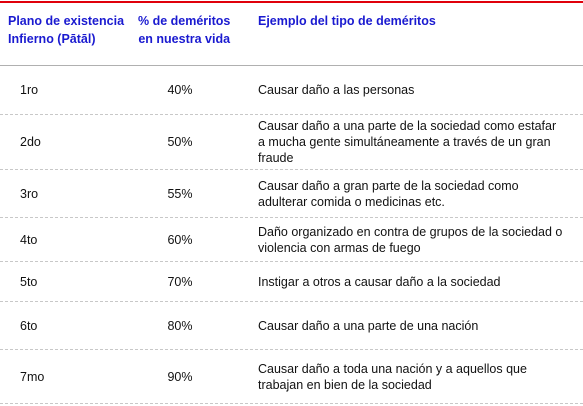 This screenshot has height=406, width=583. Describe the element at coordinates (29, 239) in the screenshot. I see `plane-cell: 4to` at that location.